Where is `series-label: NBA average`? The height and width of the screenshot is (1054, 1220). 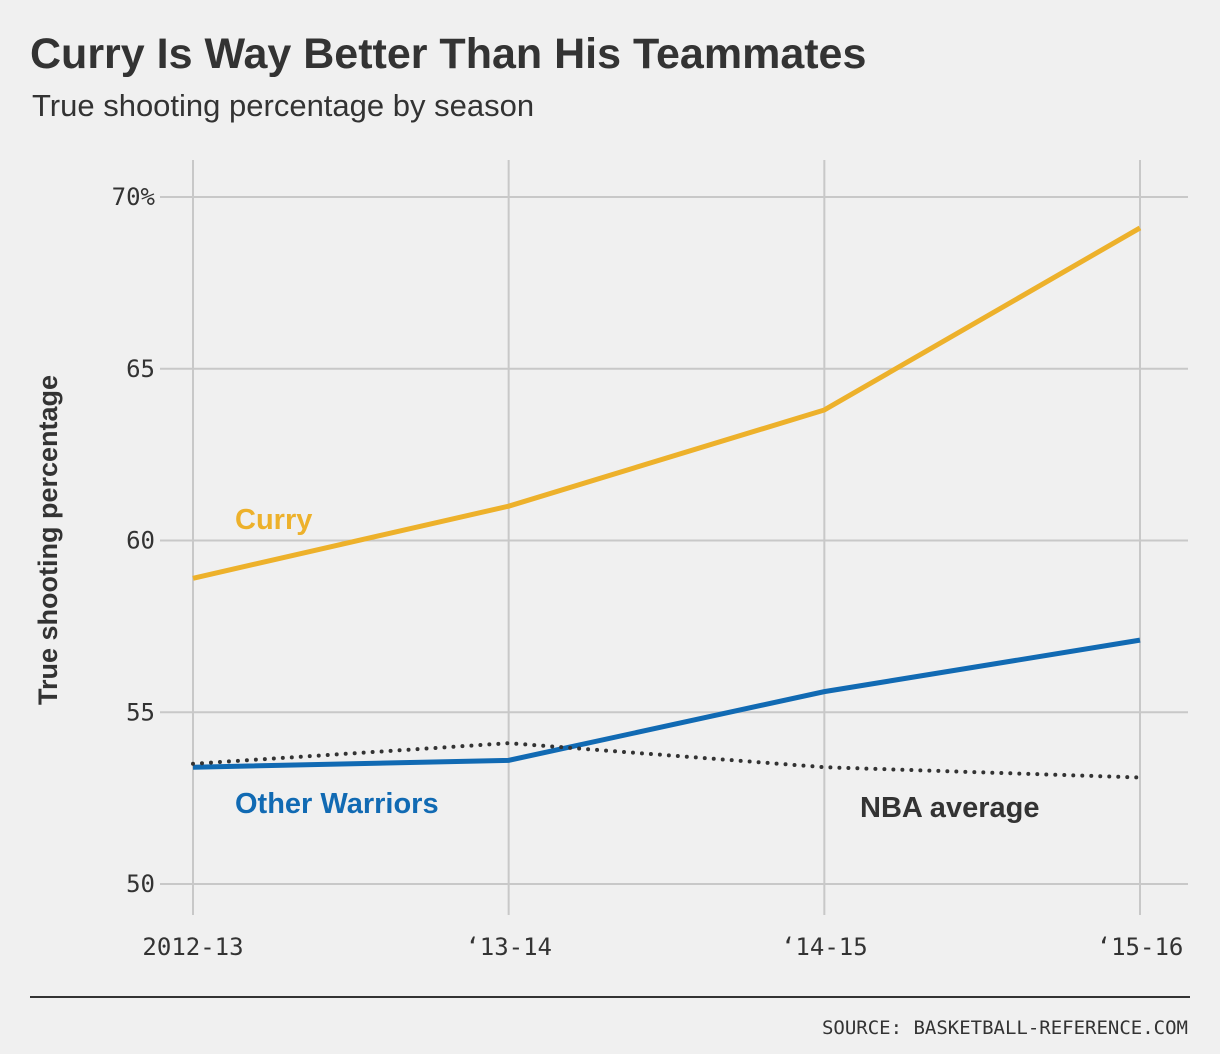
series-label: NBA average is located at coordinates (949, 808).